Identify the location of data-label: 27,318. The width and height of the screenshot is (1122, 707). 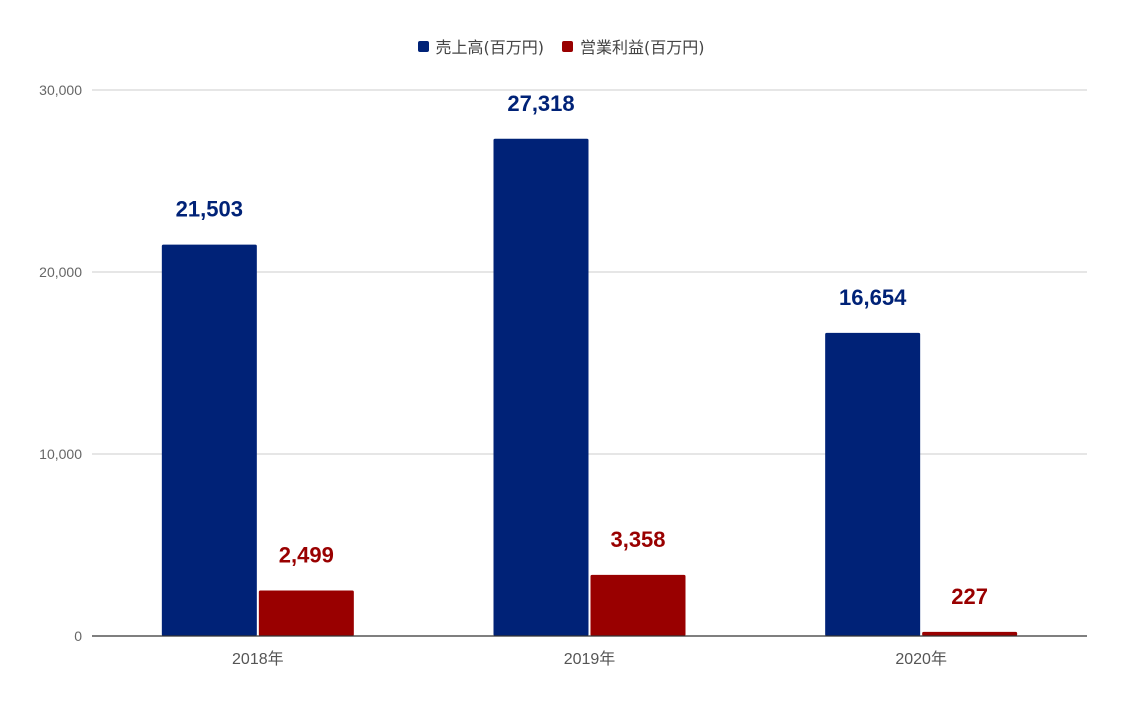
(540, 103).